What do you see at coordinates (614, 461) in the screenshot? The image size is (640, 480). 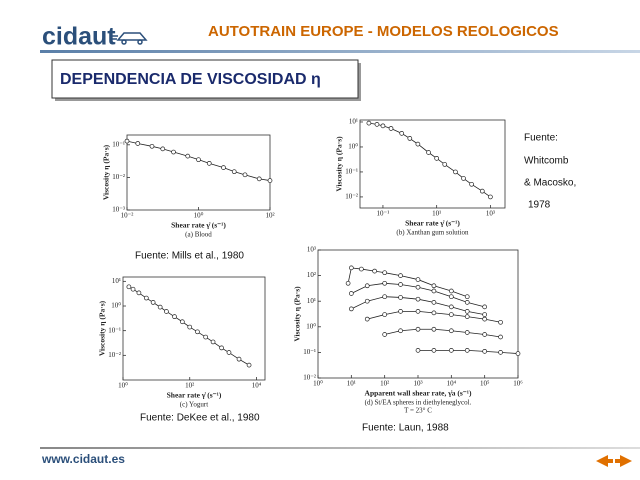 I see `nav-arrows` at bounding box center [614, 461].